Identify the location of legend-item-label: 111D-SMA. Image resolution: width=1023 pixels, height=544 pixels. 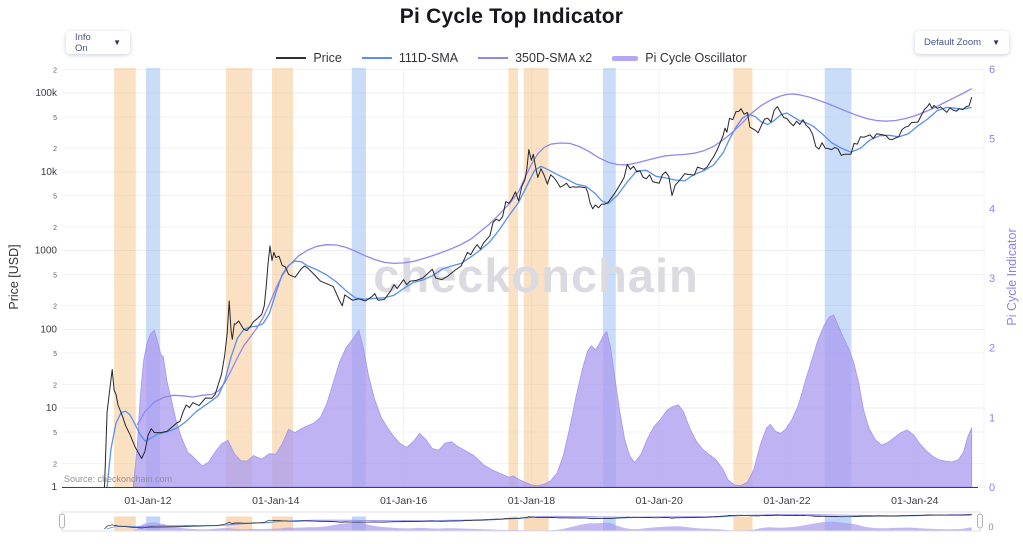
(428, 58).